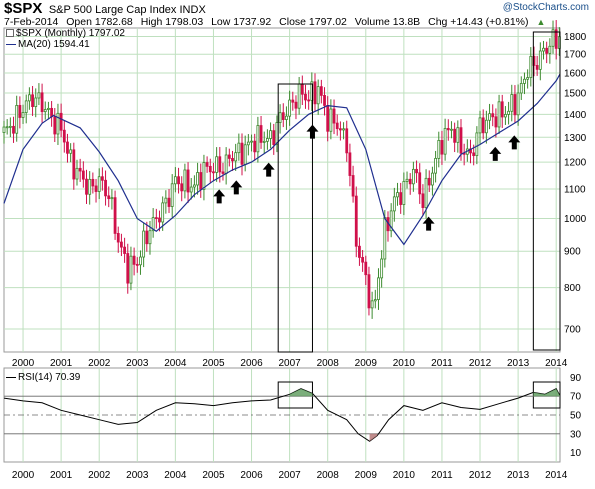  I want to click on rsi-y-tick-label: 30, so click(576, 434).